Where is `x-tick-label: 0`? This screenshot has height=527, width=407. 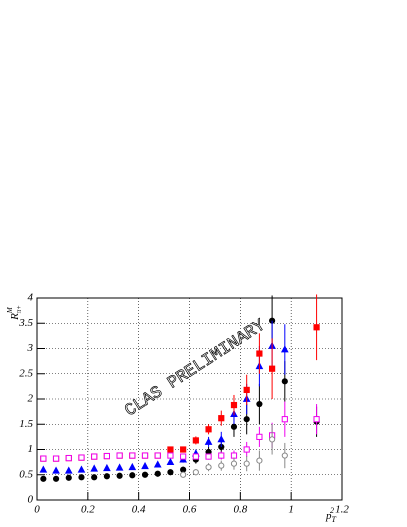 x-tick-label: 0 is located at coordinates (37, 510).